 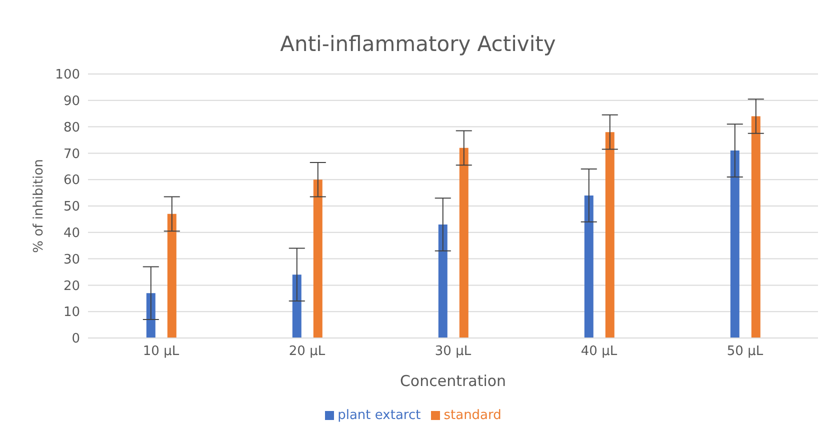 What do you see at coordinates (161, 352) in the screenshot?
I see `x-tick-label: 10 µL` at bounding box center [161, 352].